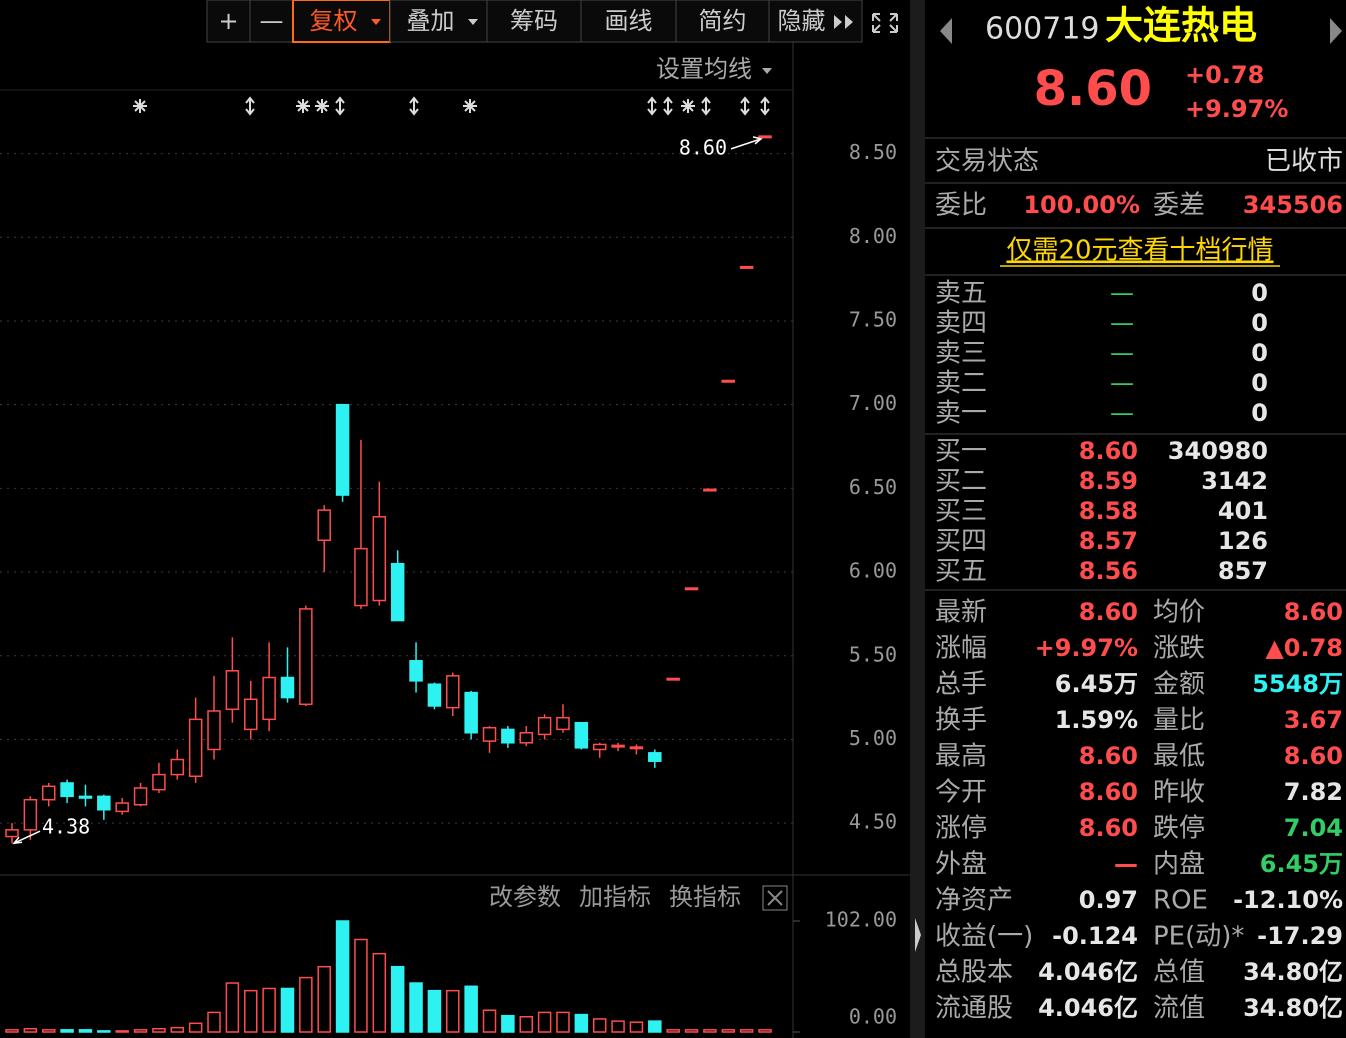  I want to click on toolbar-label: +, so click(228, 21).